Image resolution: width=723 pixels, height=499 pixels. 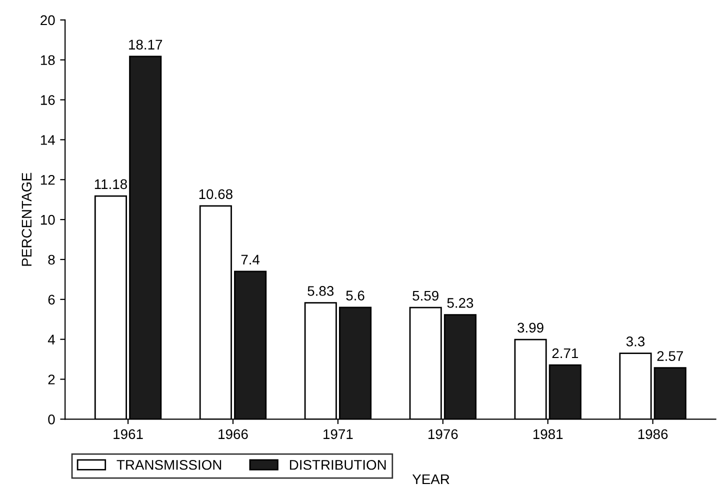 What do you see at coordinates (565, 353) in the screenshot?
I see `data-label: 2.71` at bounding box center [565, 353].